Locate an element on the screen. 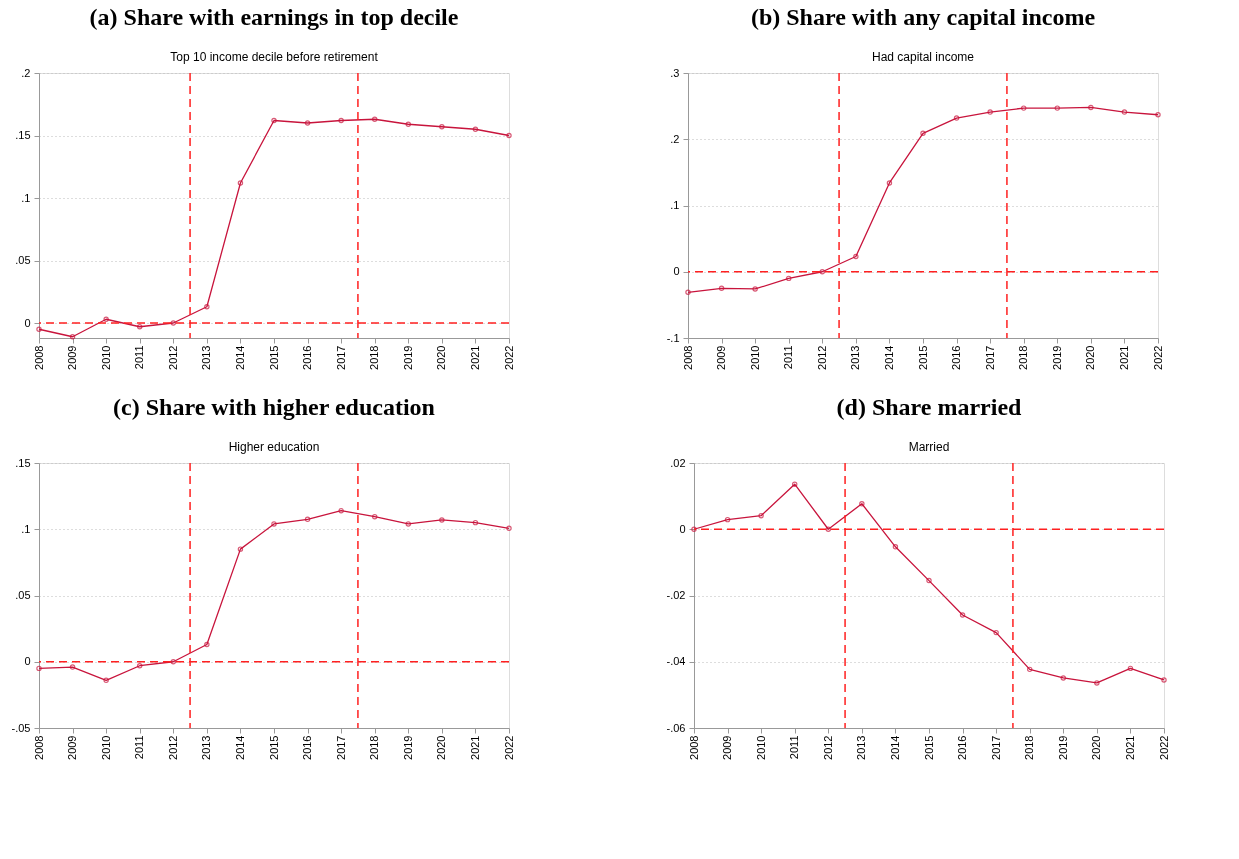  x-tick-label: 2015 is located at coordinates (273, 357).